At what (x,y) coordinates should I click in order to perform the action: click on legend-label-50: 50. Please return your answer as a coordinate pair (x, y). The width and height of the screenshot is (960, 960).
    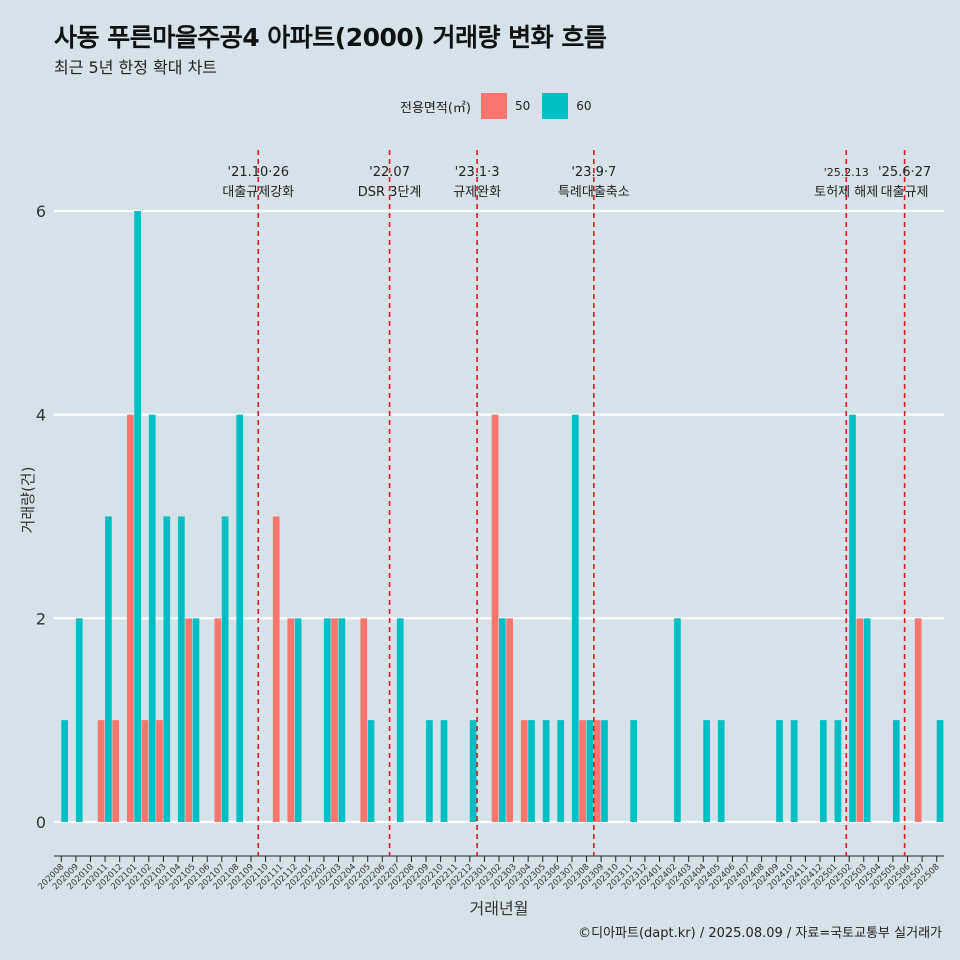
    Looking at the image, I should click on (522, 106).